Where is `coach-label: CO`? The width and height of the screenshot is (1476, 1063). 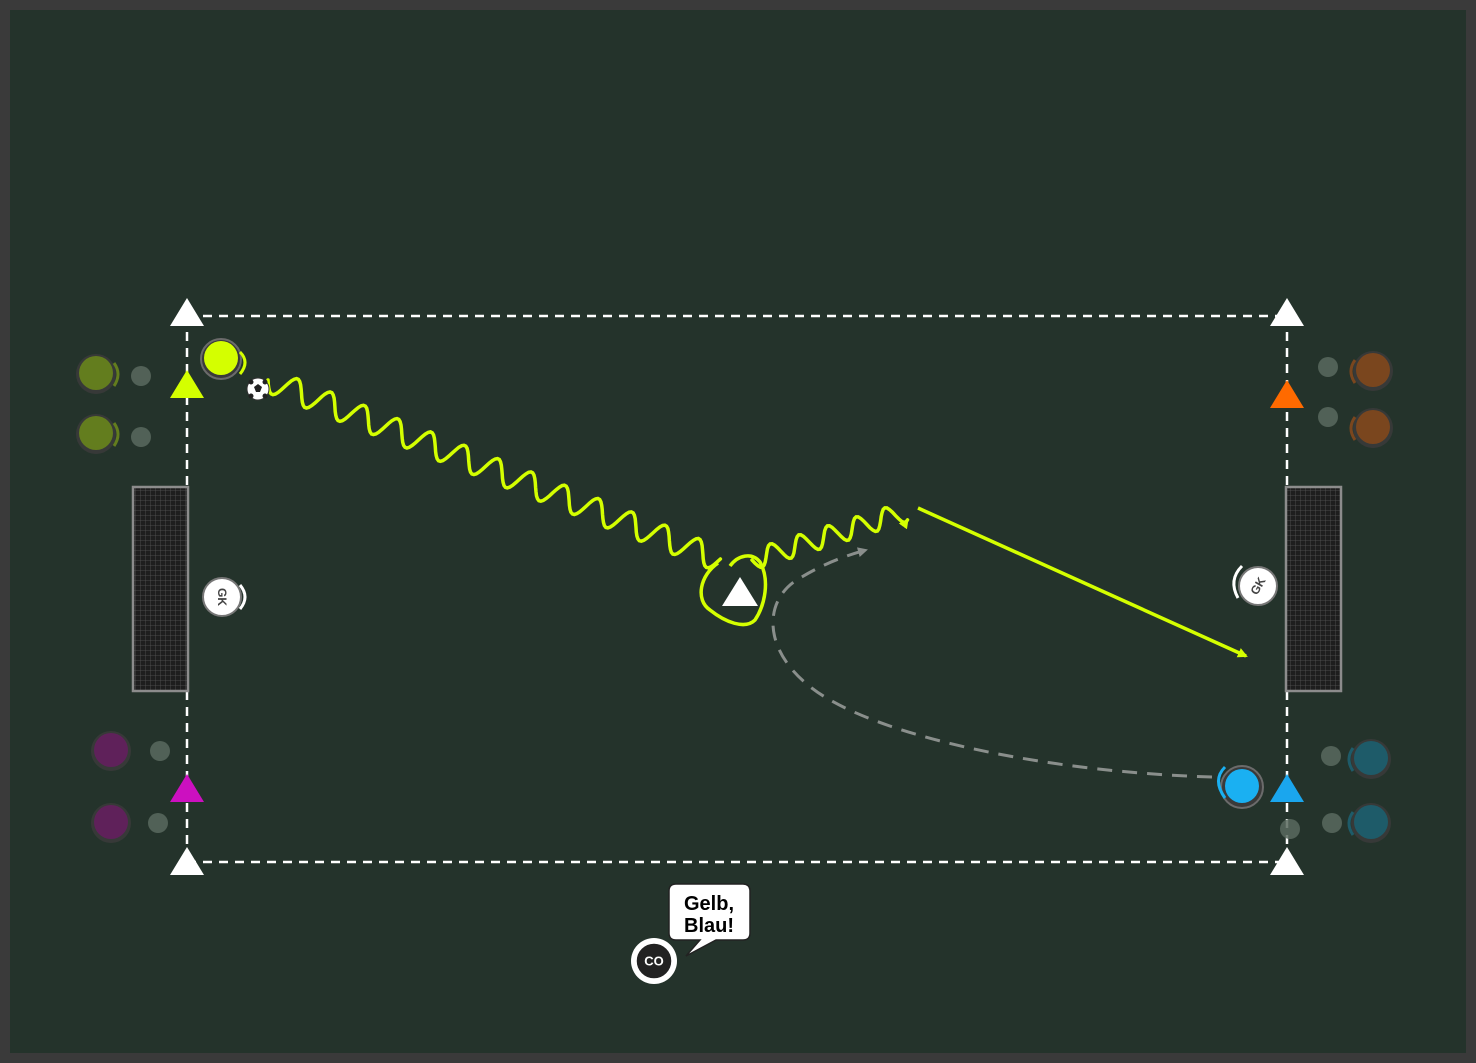 coach-label: CO is located at coordinates (654, 961).